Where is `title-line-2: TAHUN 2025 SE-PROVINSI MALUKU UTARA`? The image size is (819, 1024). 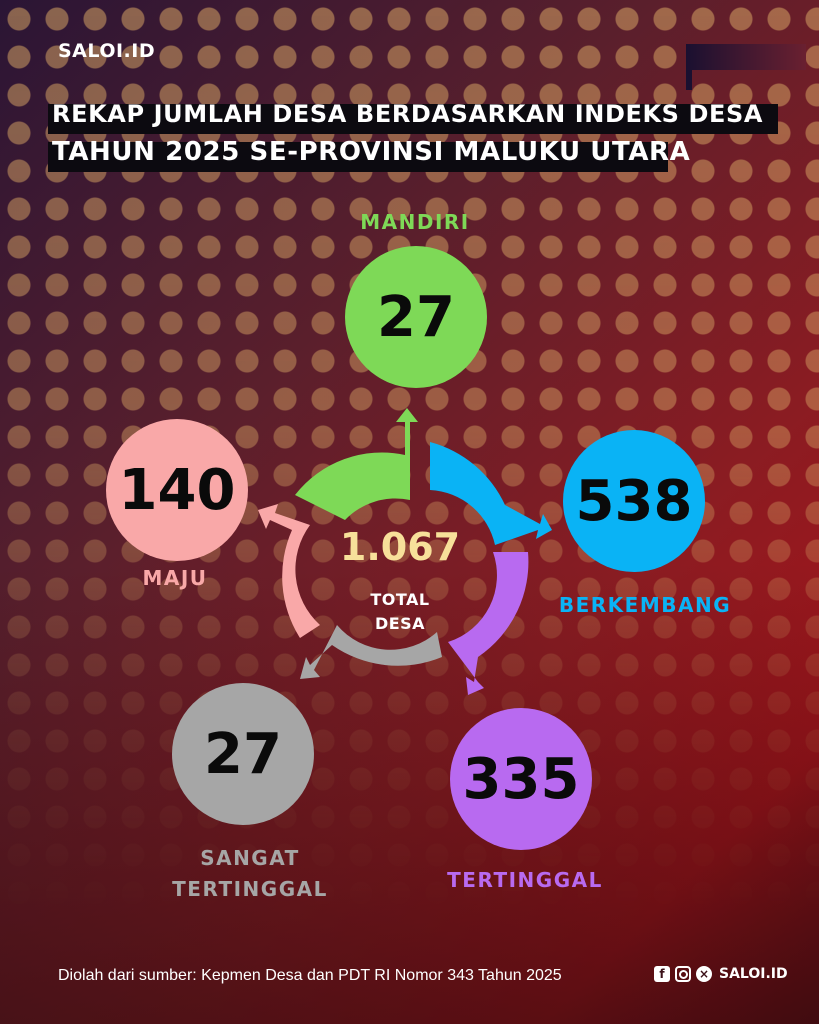 title-line-2: TAHUN 2025 SE-PROVINSI MALUKU UTARA is located at coordinates (371, 152).